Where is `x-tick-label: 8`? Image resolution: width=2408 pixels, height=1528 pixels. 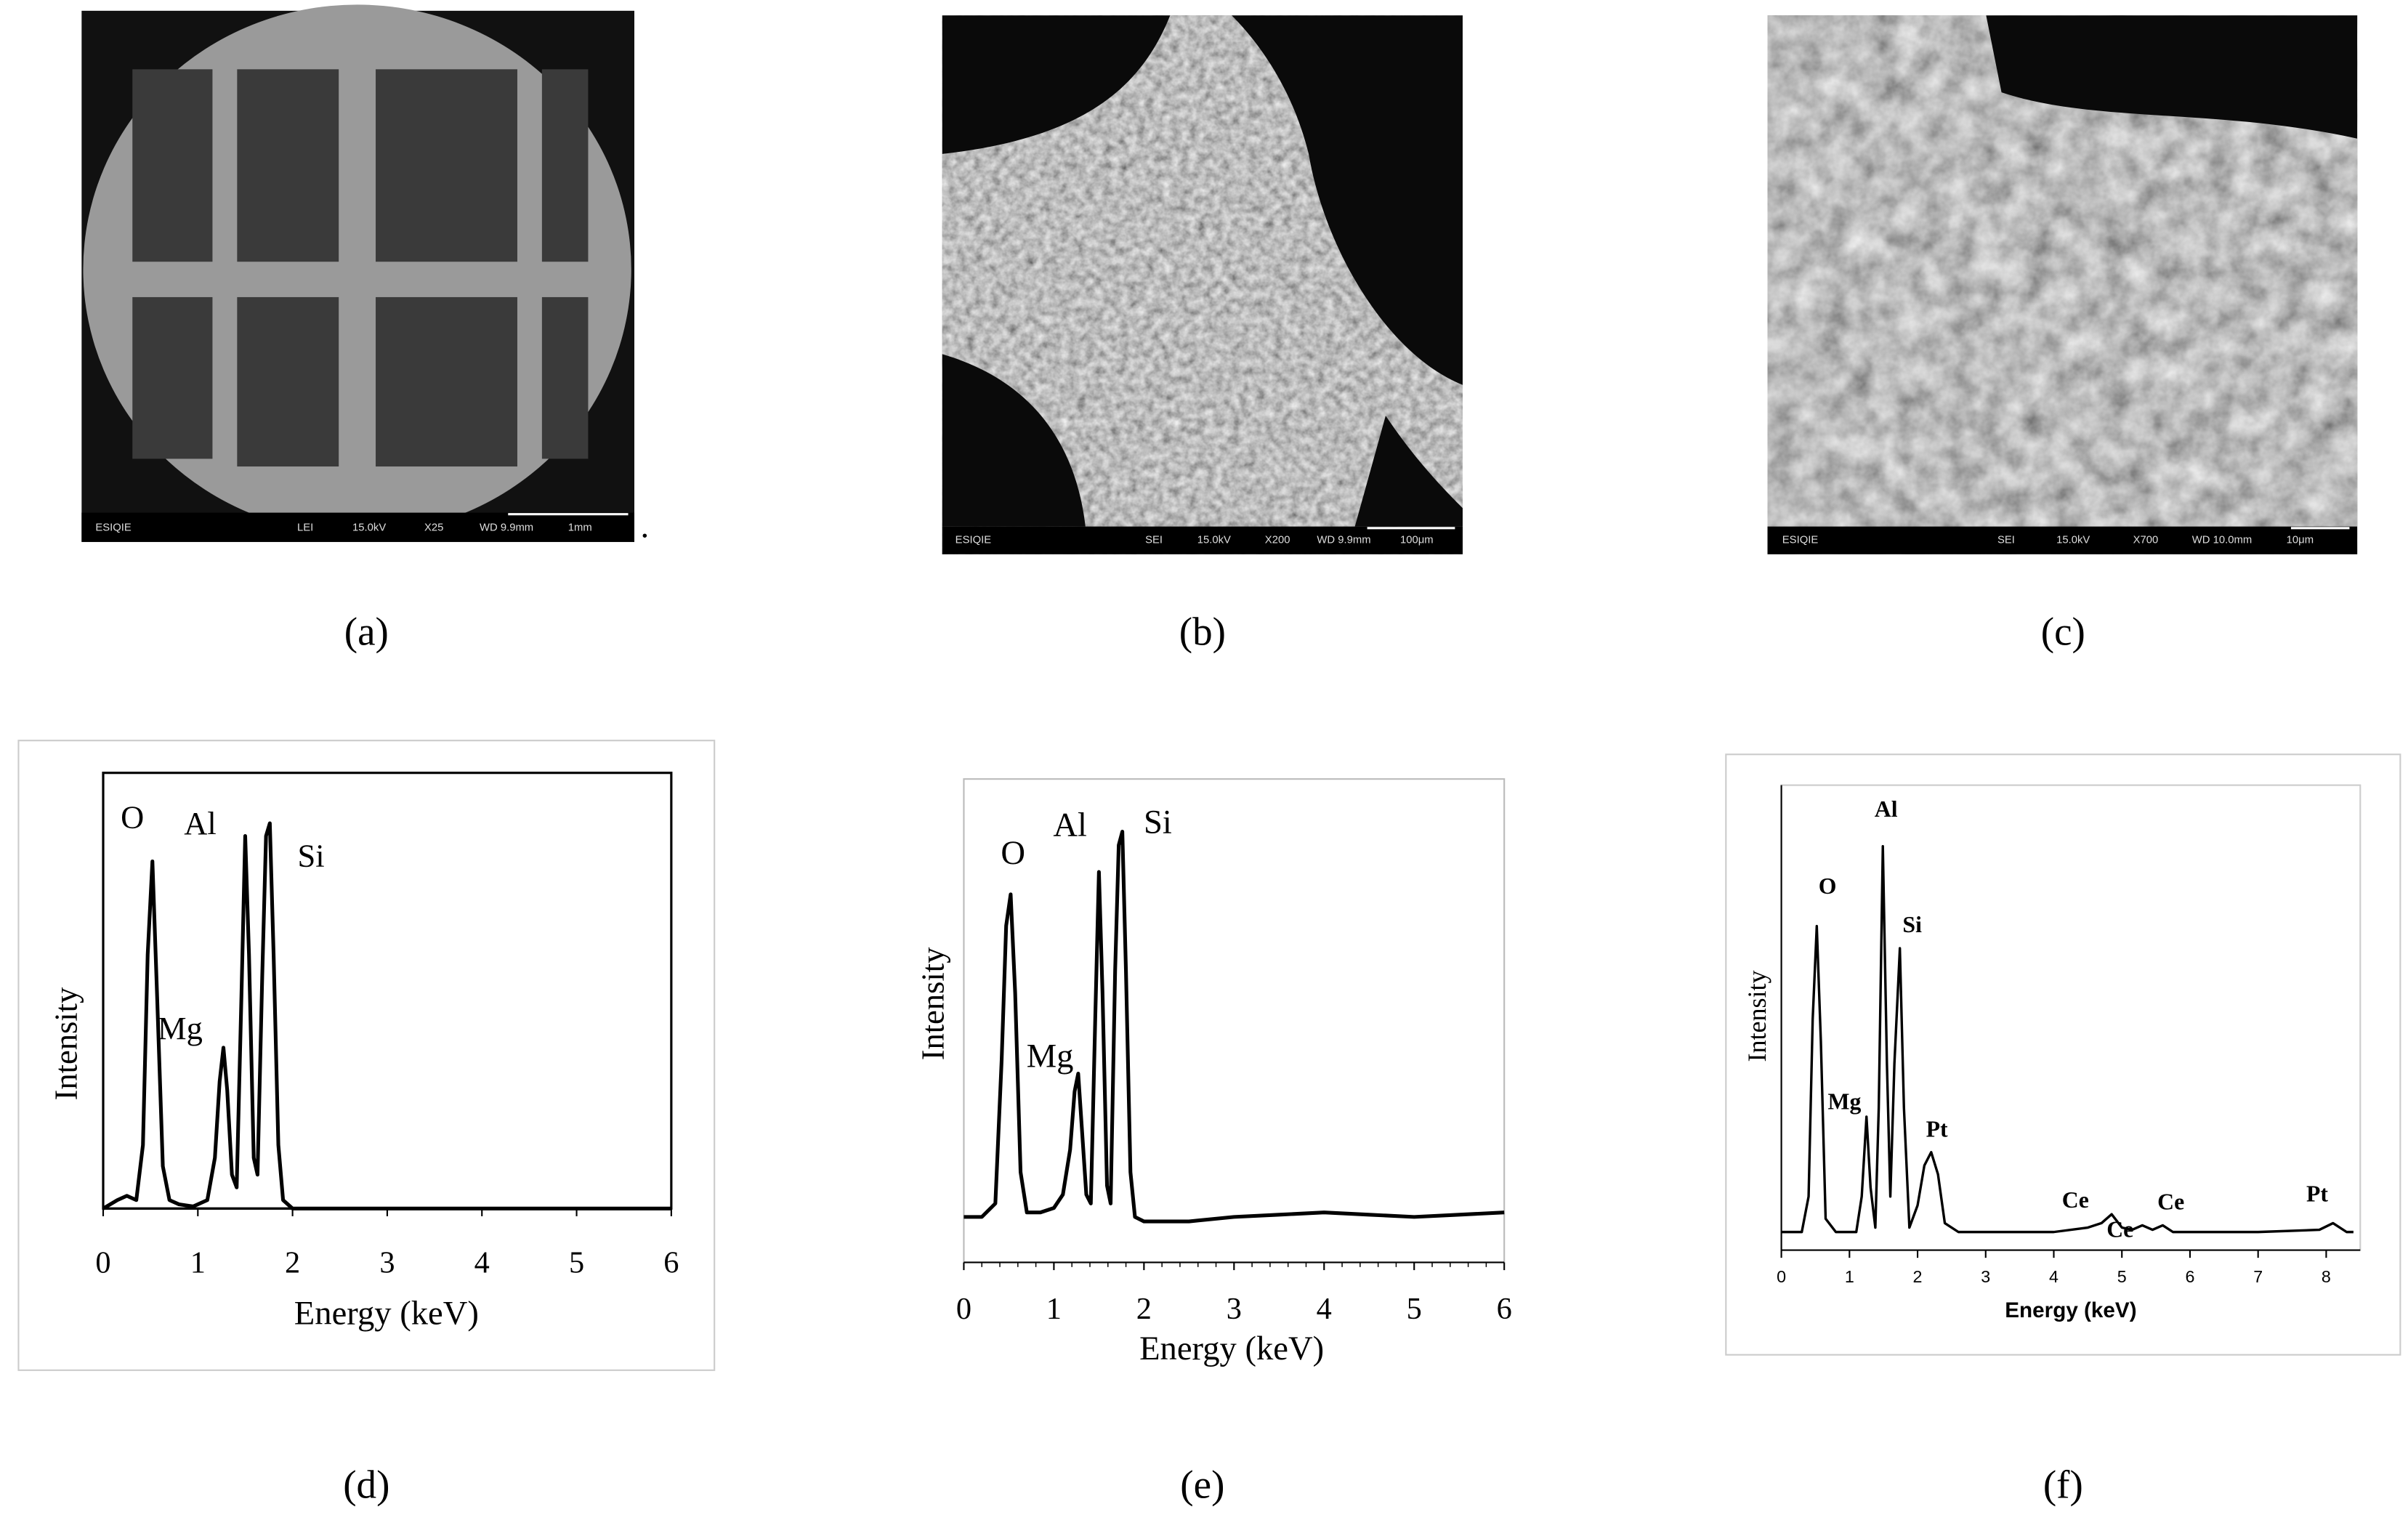 x-tick-label: 8 is located at coordinates (2326, 1276).